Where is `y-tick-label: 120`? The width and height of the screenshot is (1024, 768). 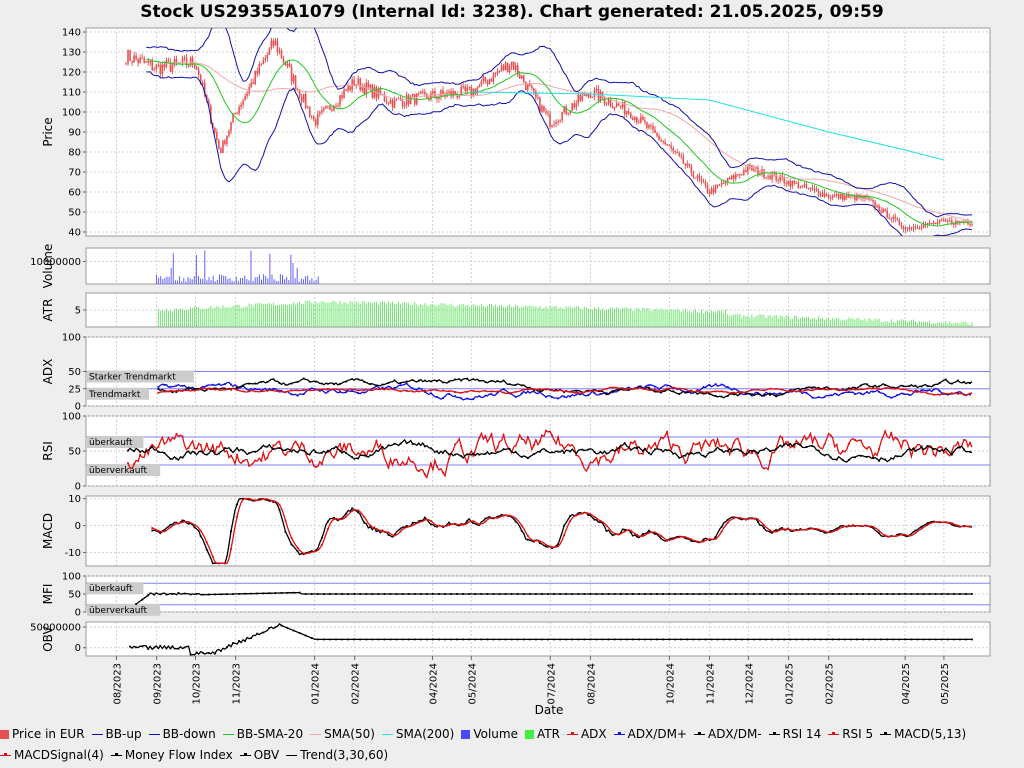 y-tick-label: 120 is located at coordinates (71, 73).